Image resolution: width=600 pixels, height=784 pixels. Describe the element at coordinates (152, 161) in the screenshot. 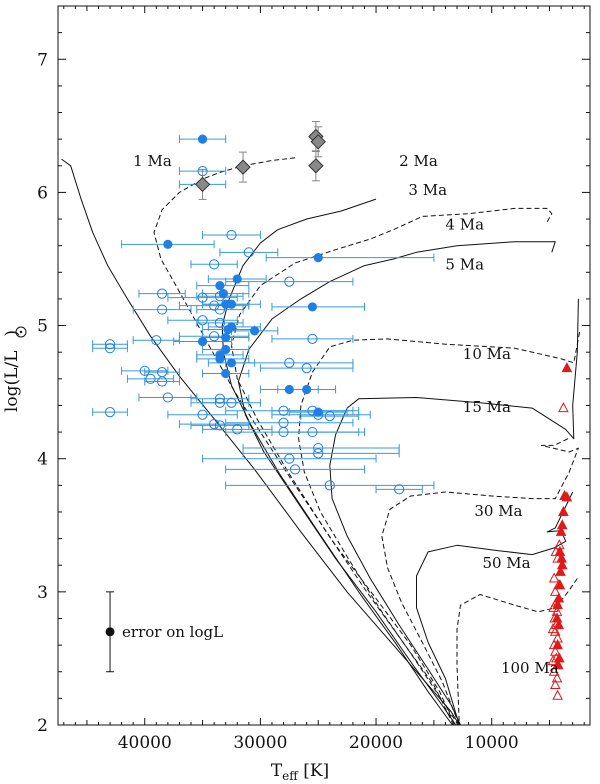

I see `isochrone-label: 1 Ma` at that location.